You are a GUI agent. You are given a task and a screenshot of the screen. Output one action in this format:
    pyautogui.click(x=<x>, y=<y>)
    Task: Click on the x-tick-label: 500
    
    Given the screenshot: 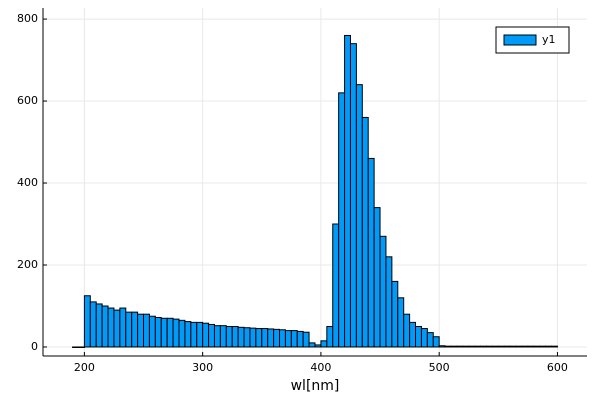 What is the action you would take?
    pyautogui.click(x=439, y=367)
    